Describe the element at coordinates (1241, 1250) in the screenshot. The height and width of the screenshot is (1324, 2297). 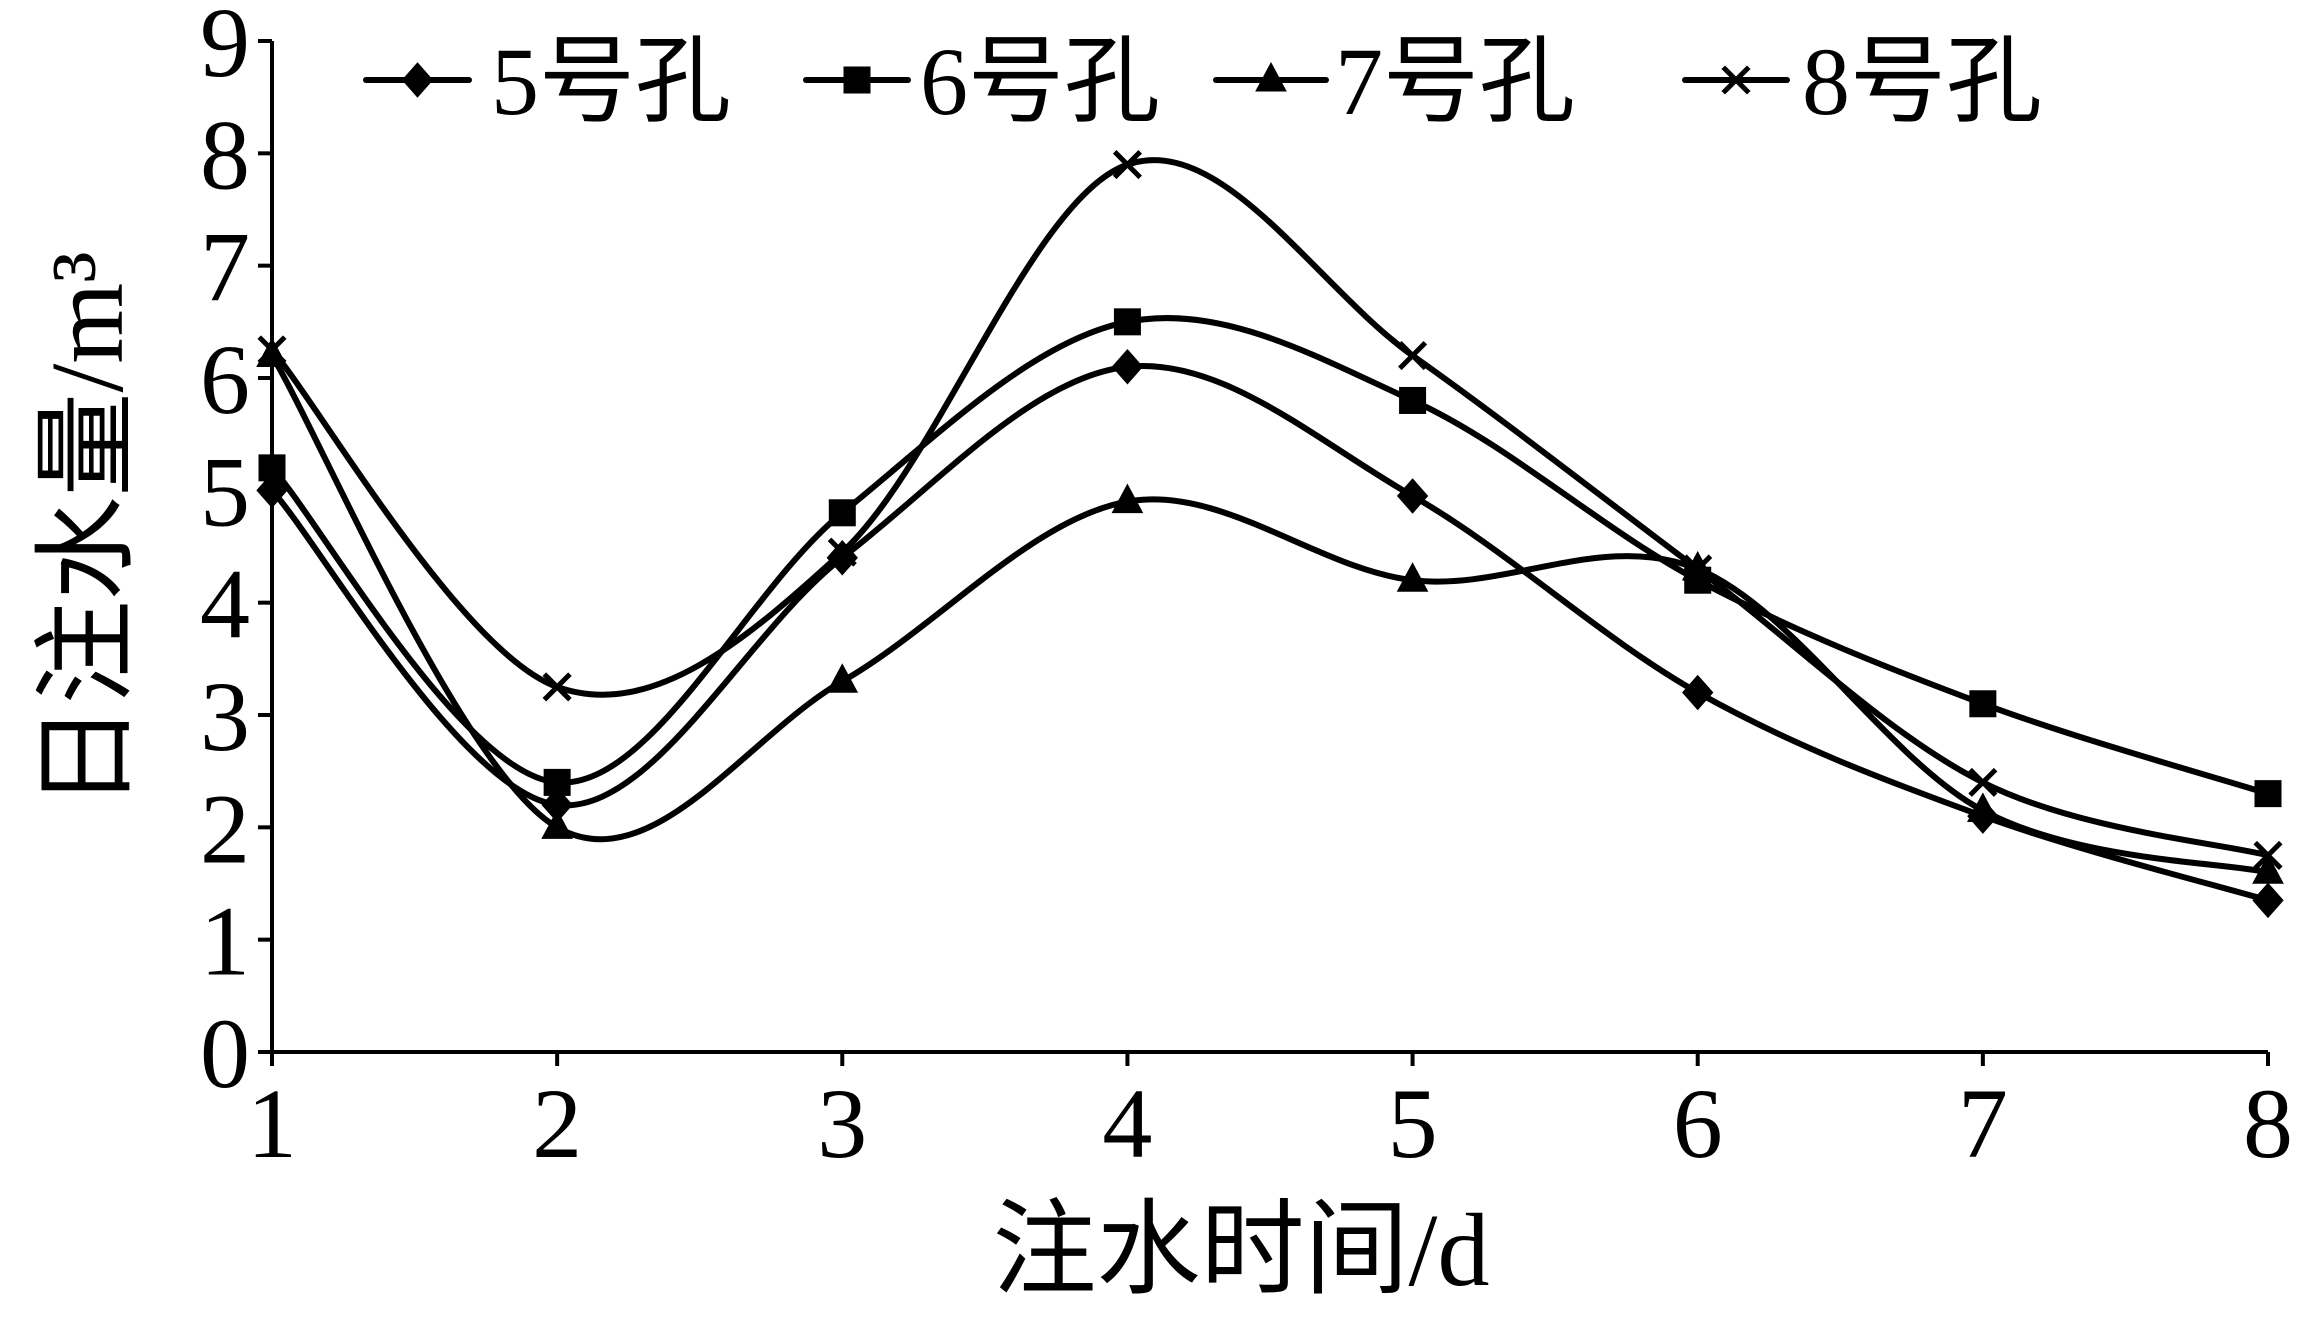
I see `x-axis-title: 注水时间/d` at that location.